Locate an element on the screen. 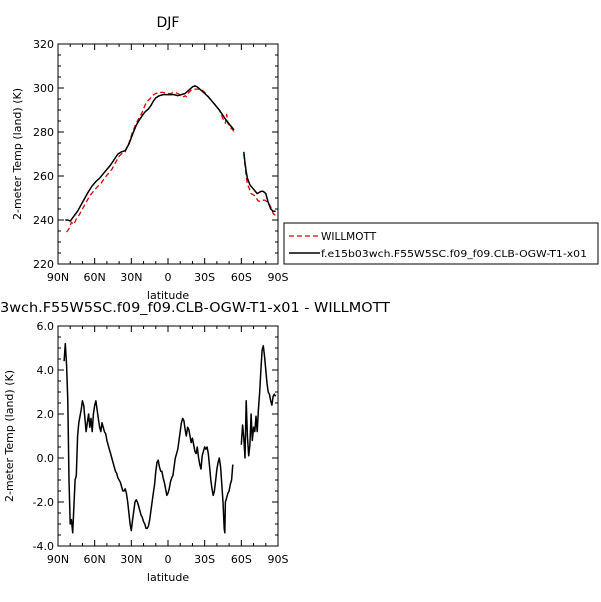 The width and height of the screenshot is (601, 602). bottom-x-tick-label: 0 is located at coordinates (168, 559).